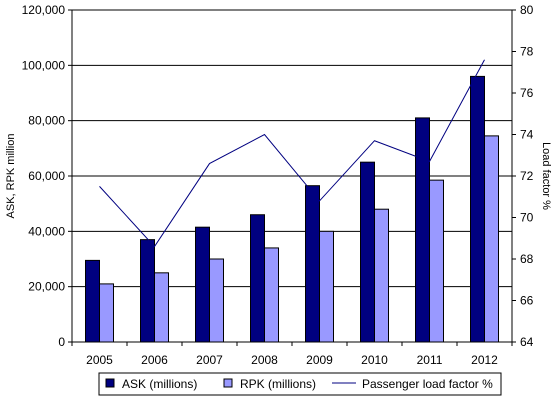 The height and width of the screenshot is (400, 557). Describe the element at coordinates (527, 259) in the screenshot. I see `y2-tick-label: 68` at that location.